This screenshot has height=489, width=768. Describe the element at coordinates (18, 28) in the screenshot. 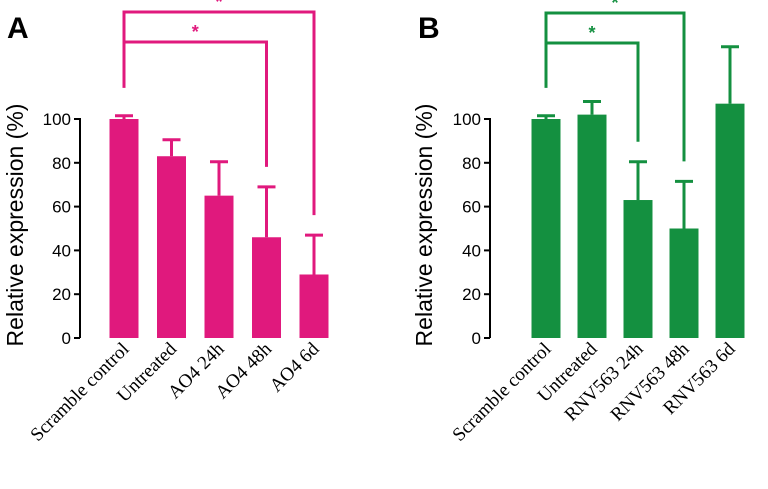

I see `panel-letter: A` at that location.